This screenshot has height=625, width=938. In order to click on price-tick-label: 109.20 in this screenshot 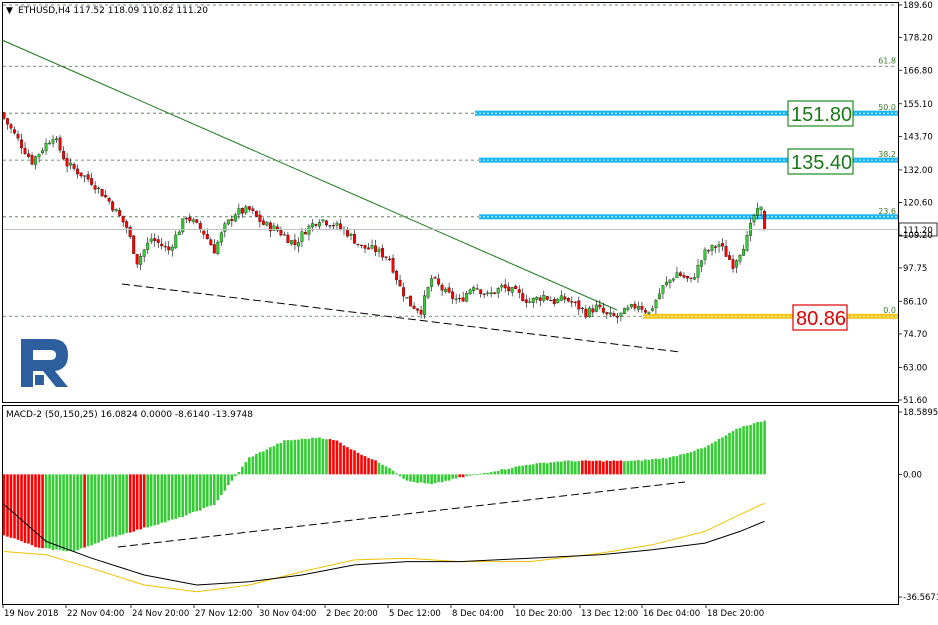, I will do `click(918, 236)`.